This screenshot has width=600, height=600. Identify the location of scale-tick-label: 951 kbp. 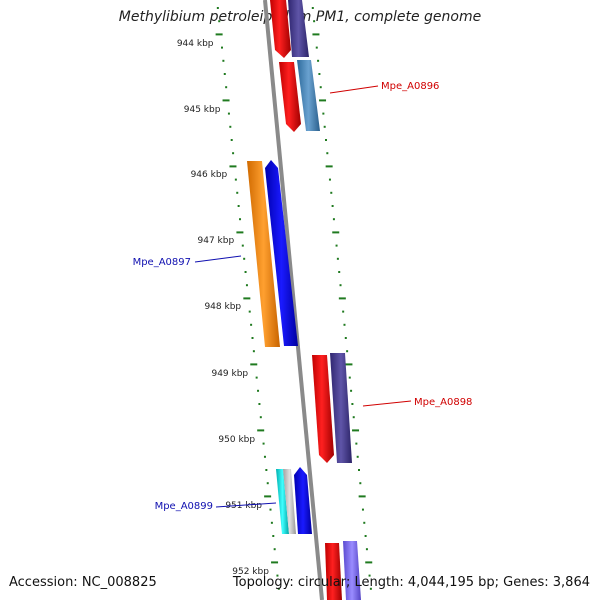
(243, 506).